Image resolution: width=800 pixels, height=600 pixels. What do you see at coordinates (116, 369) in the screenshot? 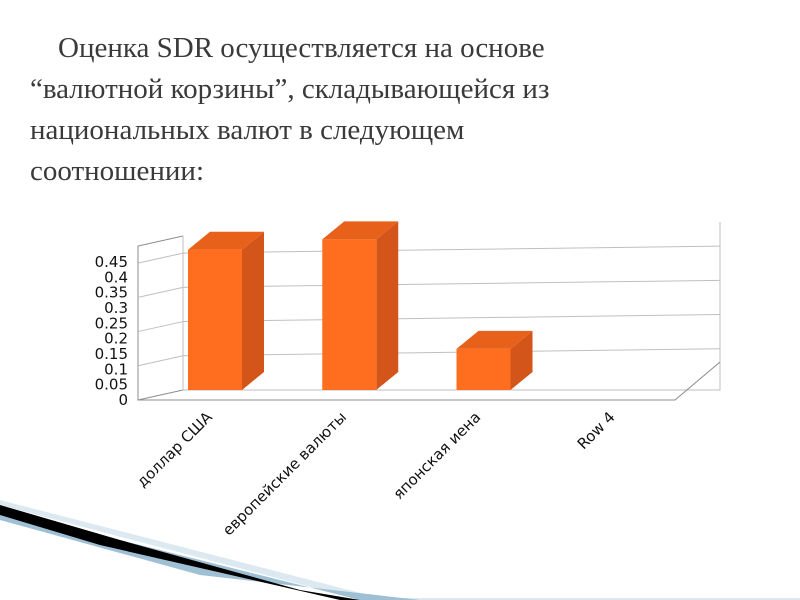
I see `y-tick-label: 0.1` at bounding box center [116, 369].